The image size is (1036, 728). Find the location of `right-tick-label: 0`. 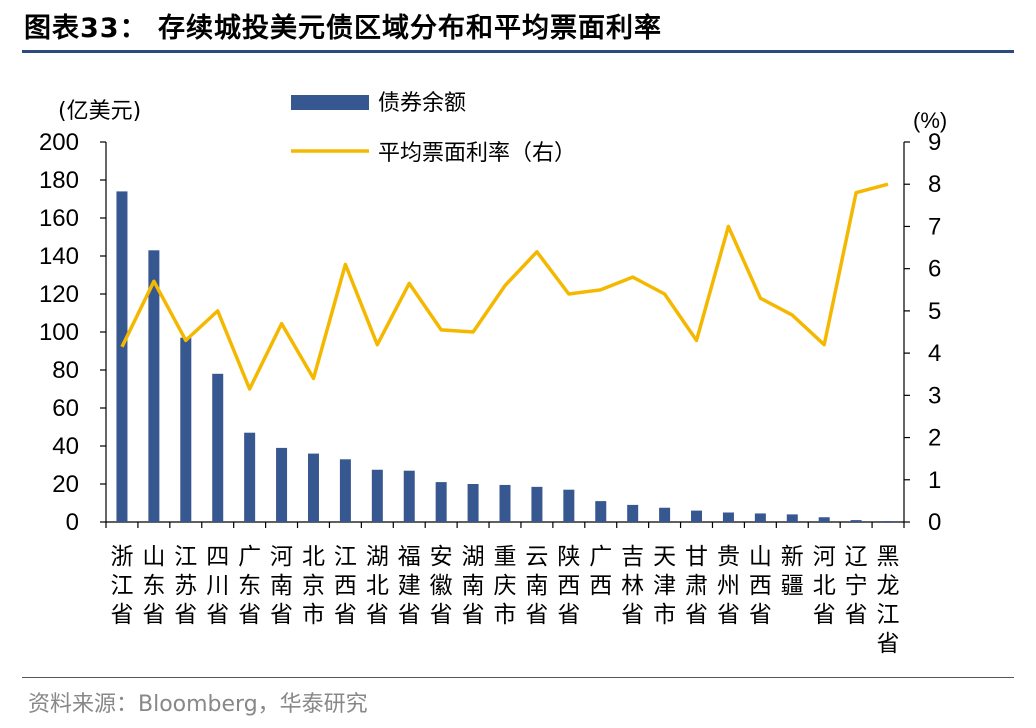

right-tick-label: 0 is located at coordinates (934, 522).